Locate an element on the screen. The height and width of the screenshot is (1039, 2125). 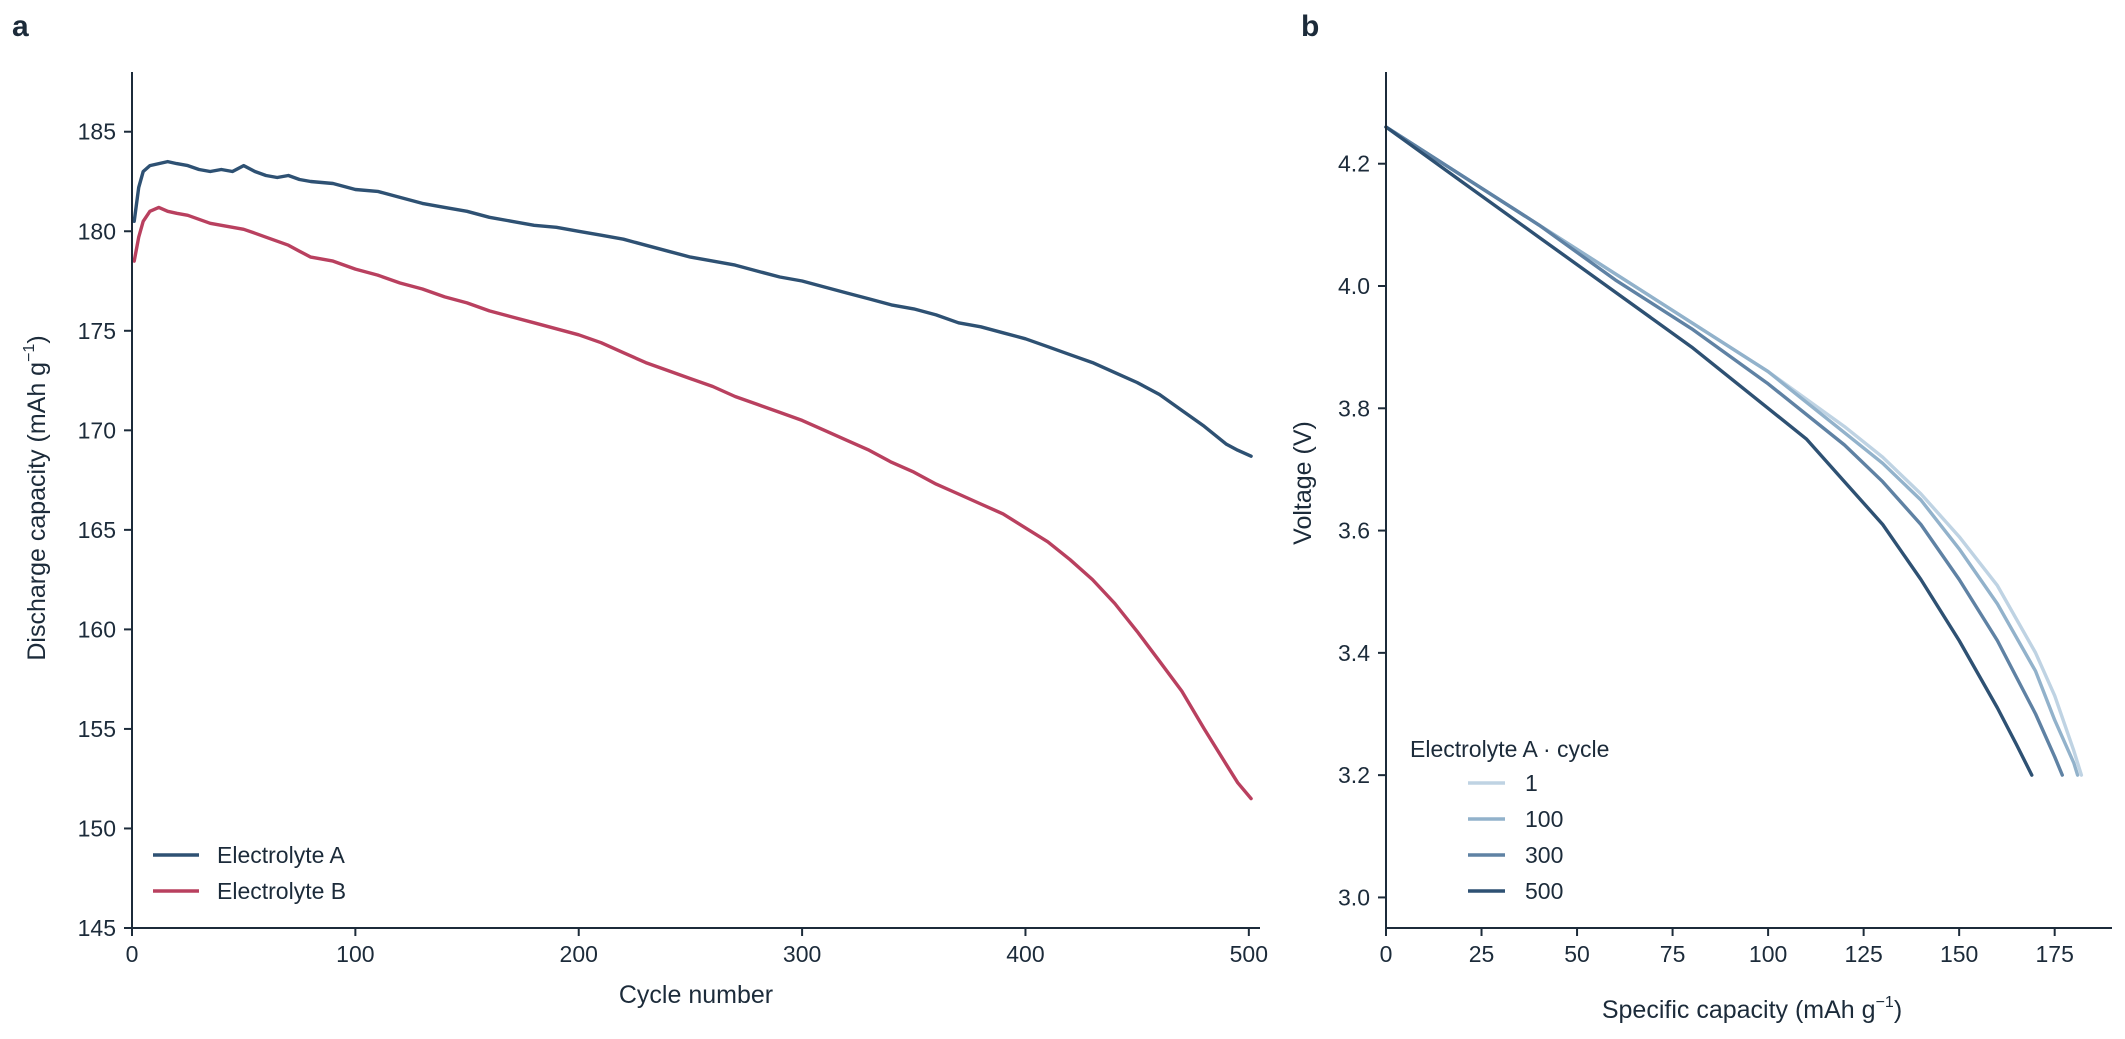
panel-a-y-ticks: 145 150 155 160 165 170 175 180 185 is located at coordinates (105, 530).